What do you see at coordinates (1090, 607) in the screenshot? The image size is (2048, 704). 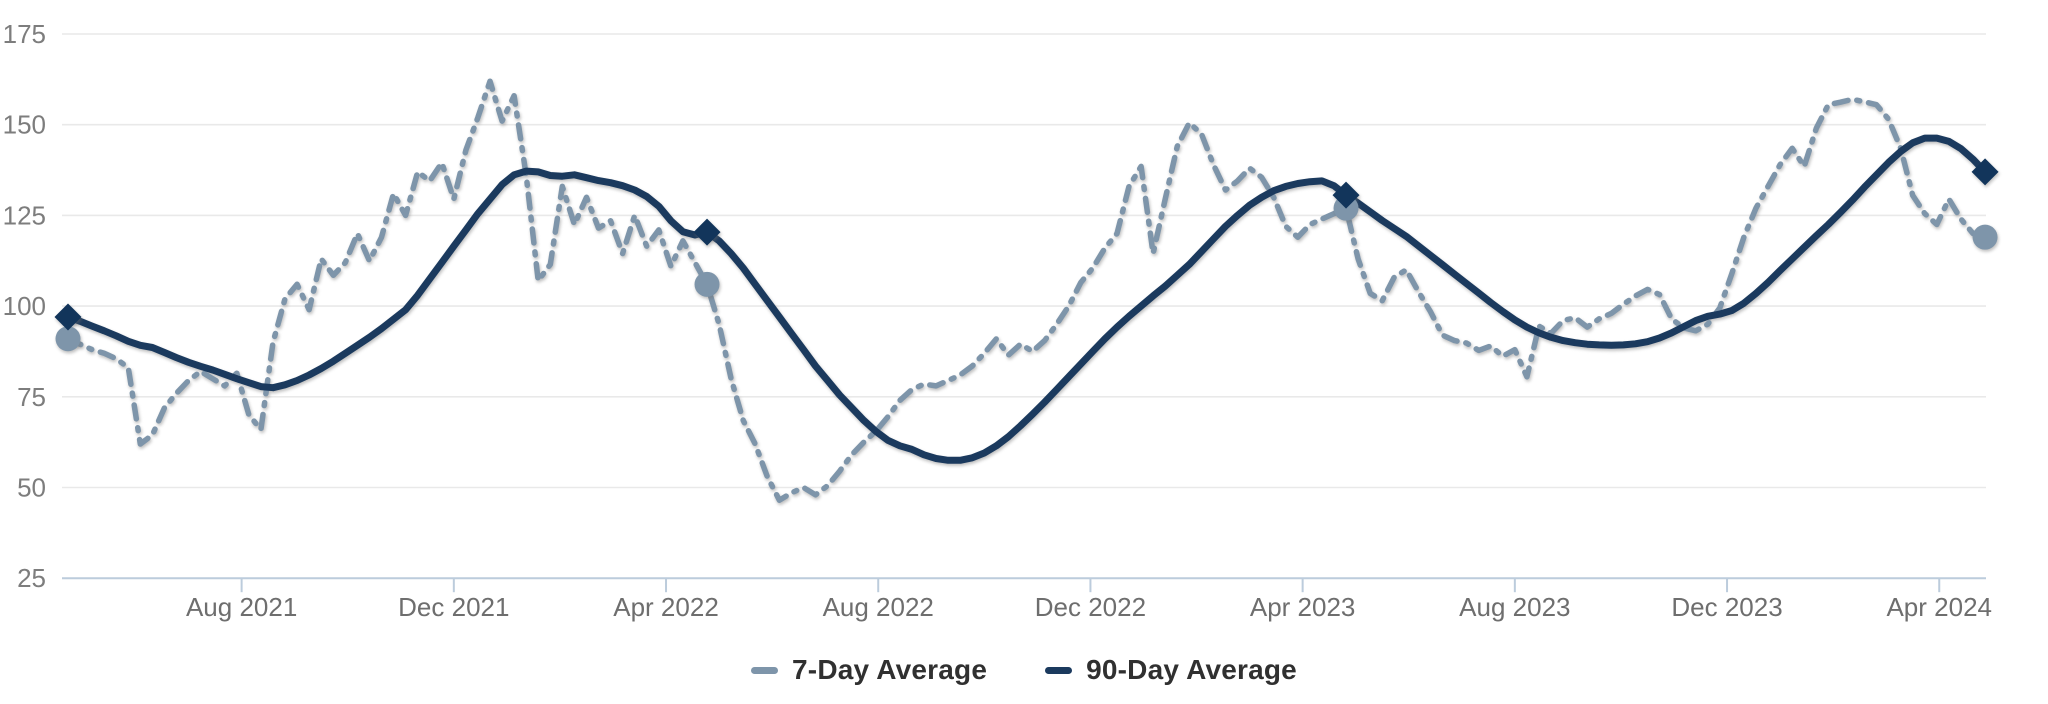 I see `x-axis-label-dec-2022: Dec 2022` at bounding box center [1090, 607].